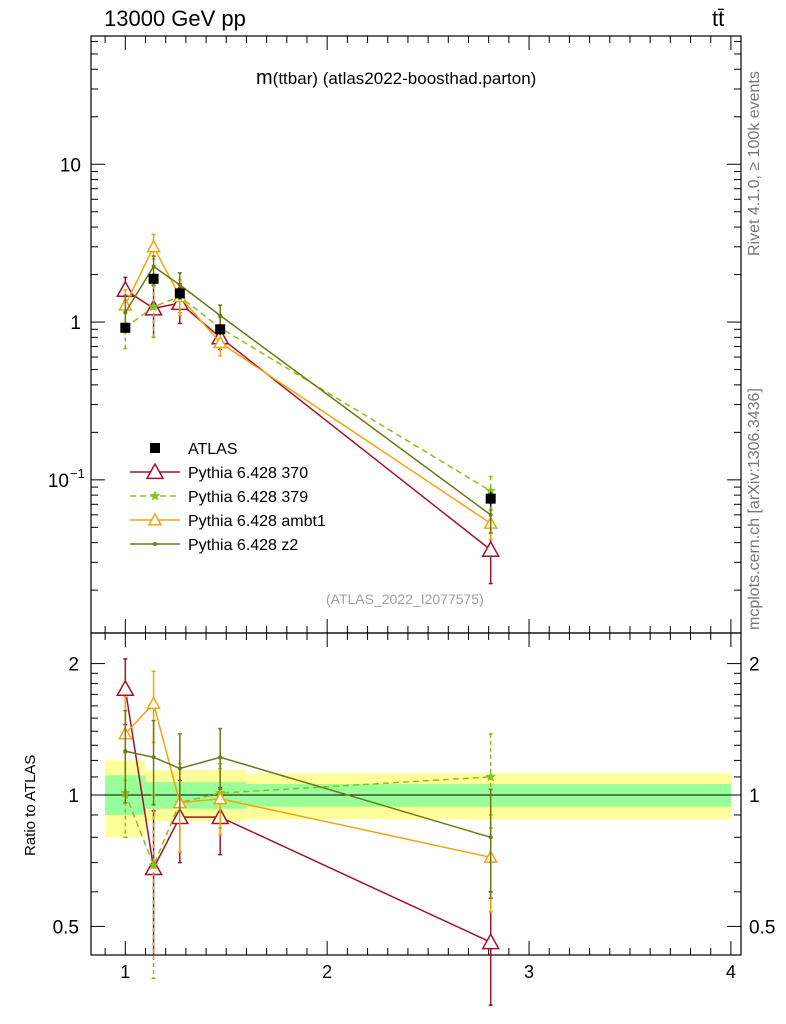 This screenshot has width=786, height=1024. I want to click on header-left: 13000 GeV pp, so click(175, 18).